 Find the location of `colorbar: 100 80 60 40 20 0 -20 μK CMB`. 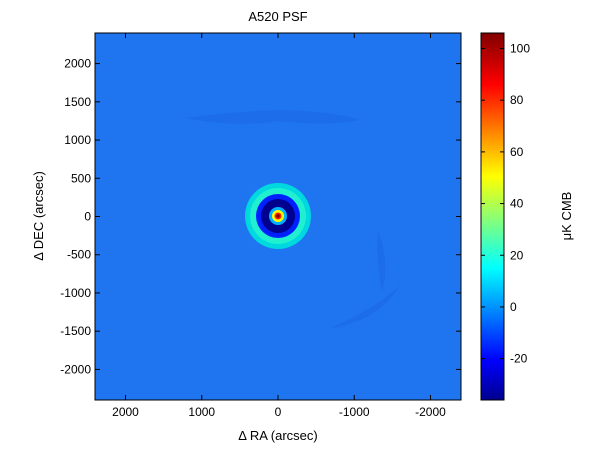

colorbar: 100 80 60 40 20 0 -20 μK CMB is located at coordinates (527, 216).